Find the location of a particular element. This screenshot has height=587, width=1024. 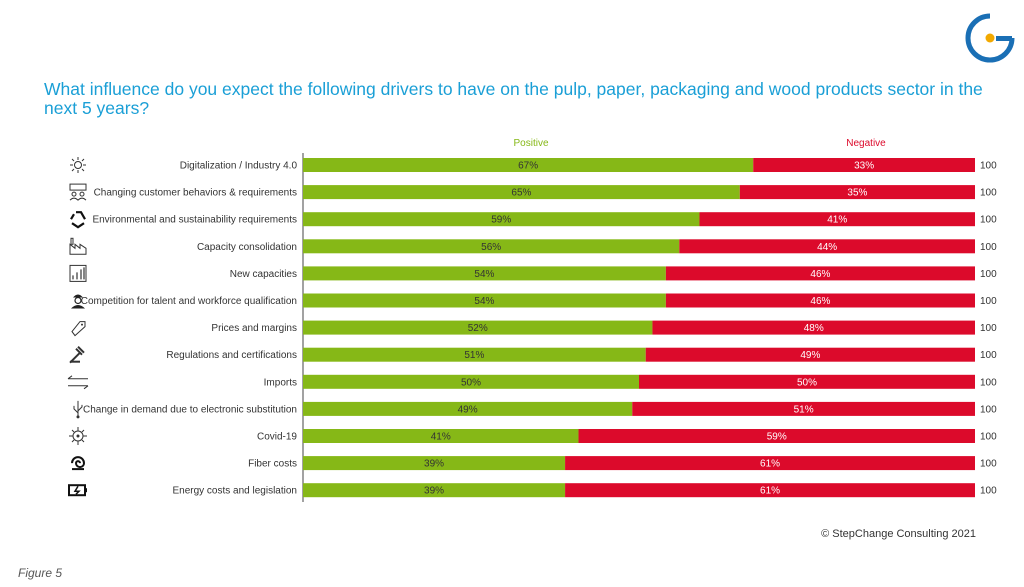

value-label-negative: 44% is located at coordinates (827, 247).